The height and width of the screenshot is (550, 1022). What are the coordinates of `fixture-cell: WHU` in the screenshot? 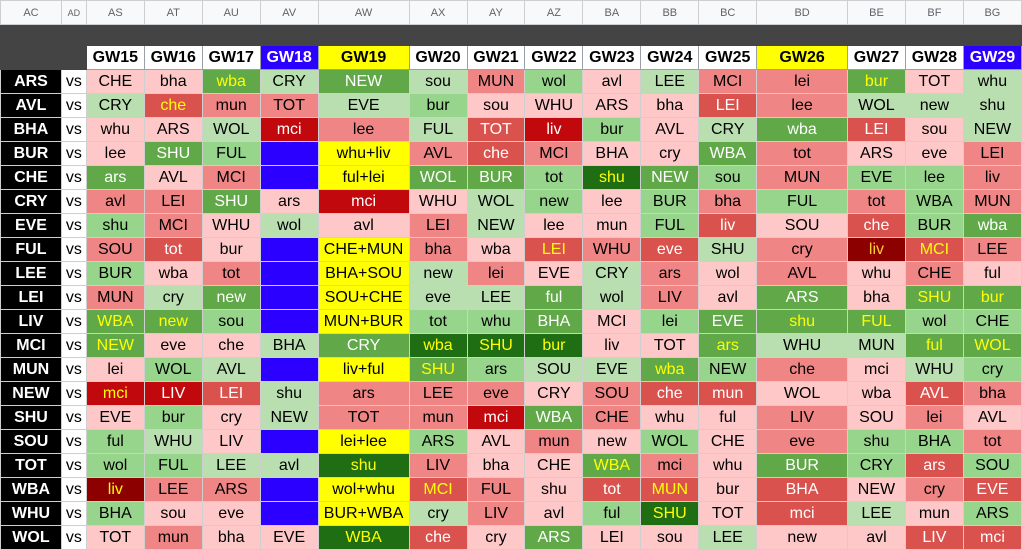 It's located at (934, 369).